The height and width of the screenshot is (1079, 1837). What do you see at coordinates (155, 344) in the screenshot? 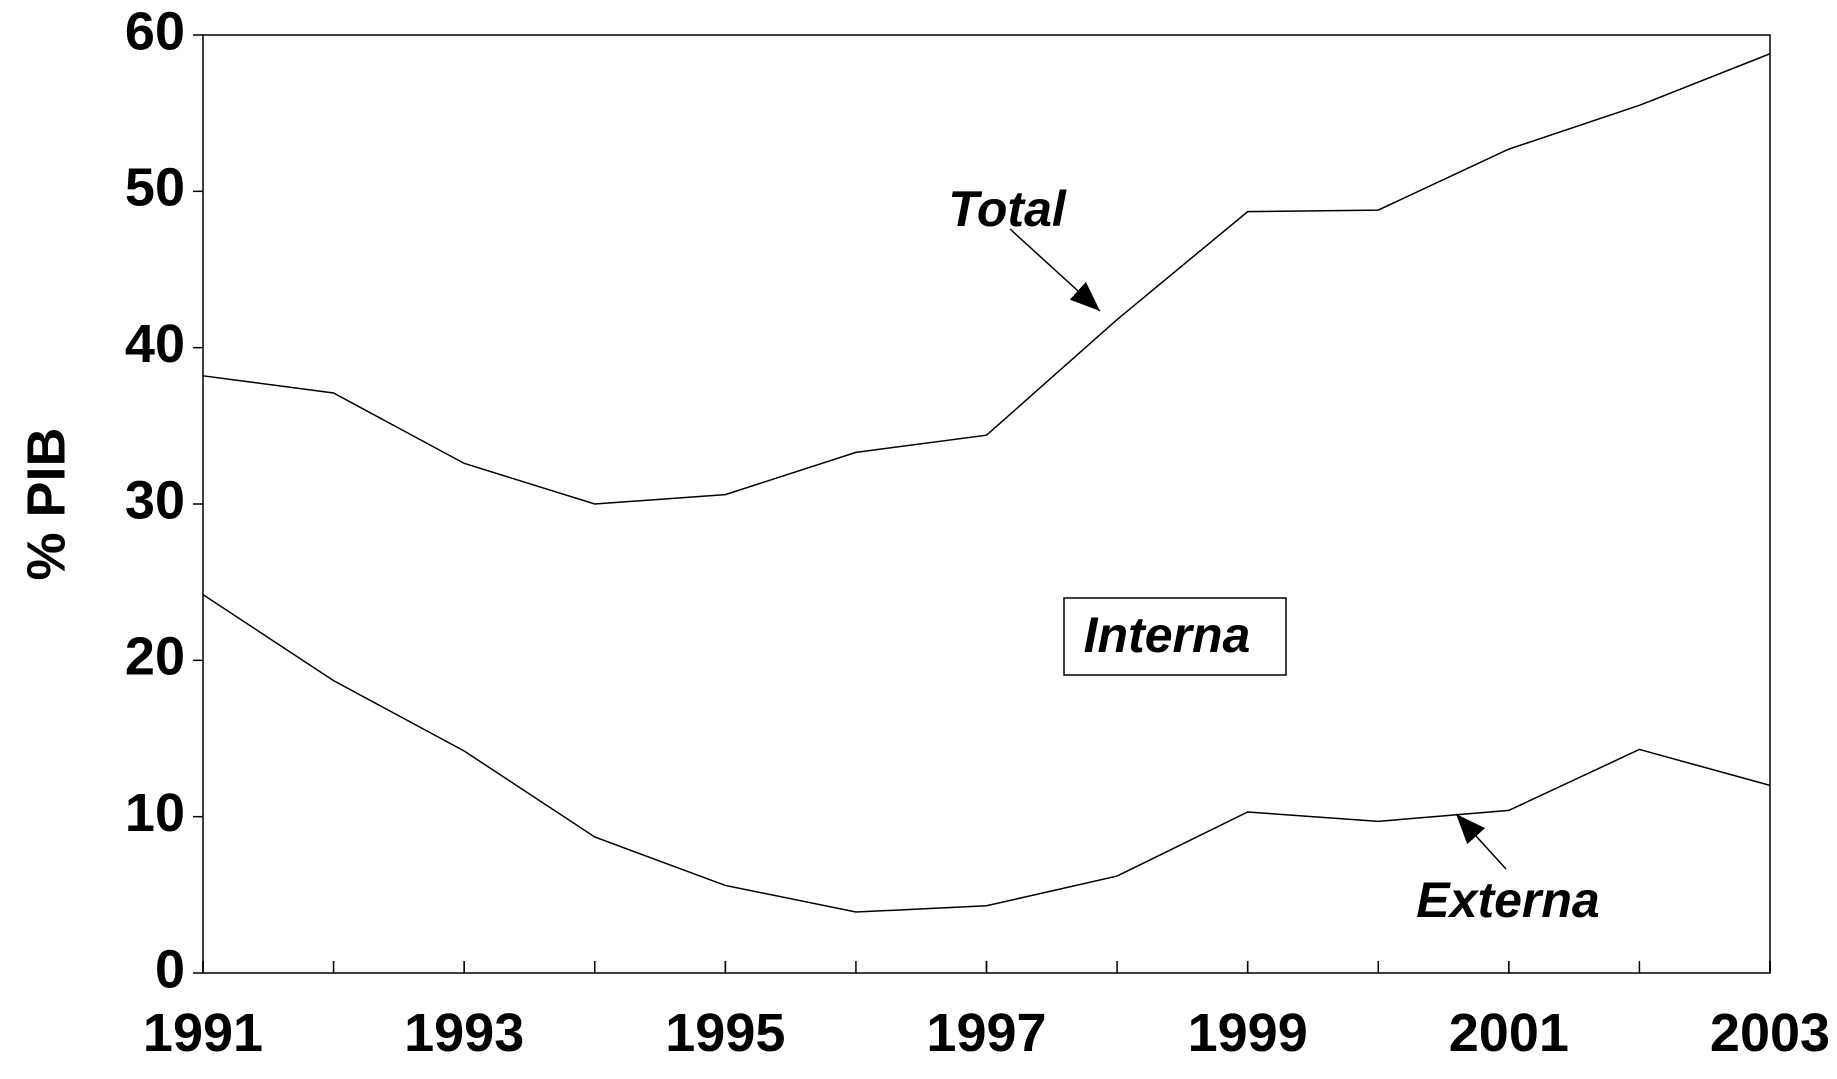
I see `y-tick-label: 40` at bounding box center [155, 344].